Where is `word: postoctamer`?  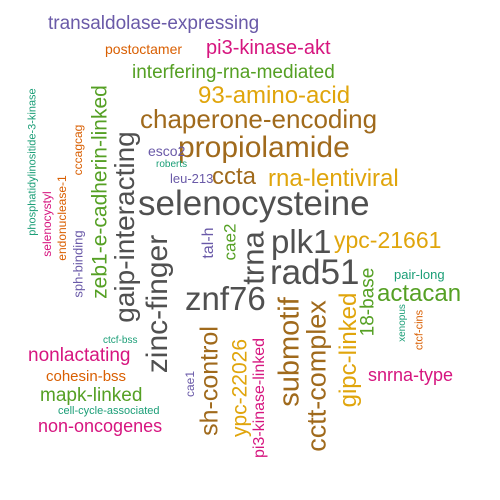
word: postoctamer is located at coordinates (144, 49).